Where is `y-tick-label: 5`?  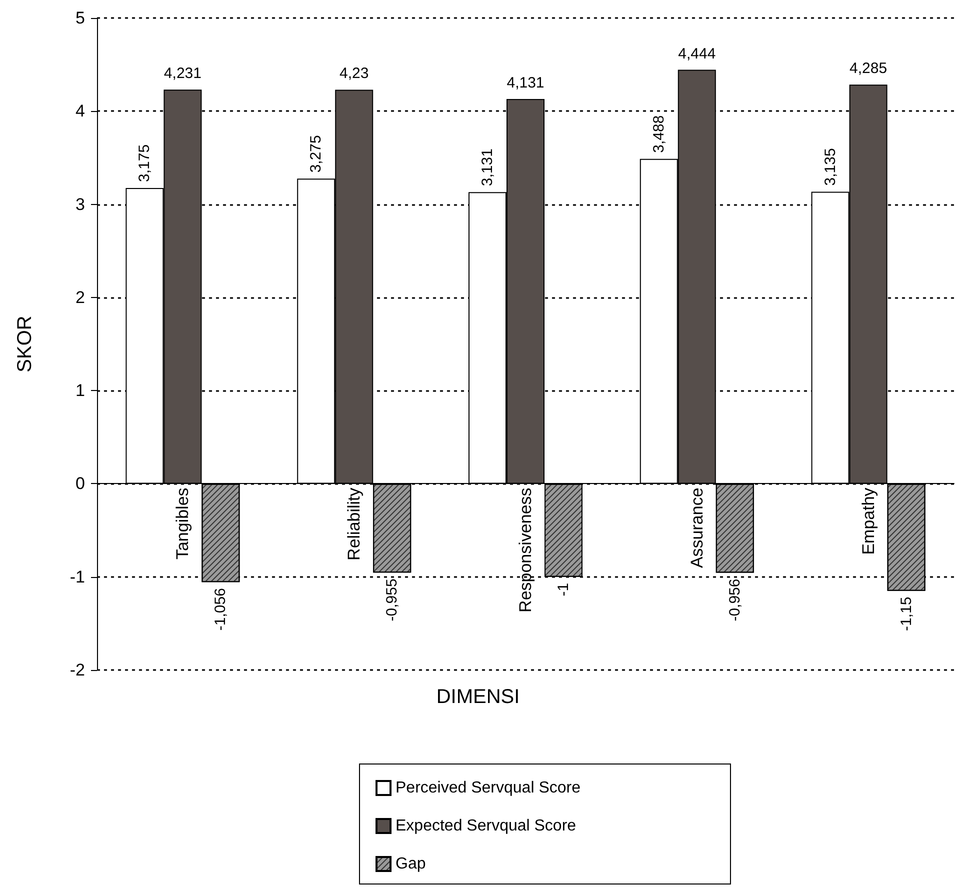
y-tick-label: 5 is located at coordinates (80, 18).